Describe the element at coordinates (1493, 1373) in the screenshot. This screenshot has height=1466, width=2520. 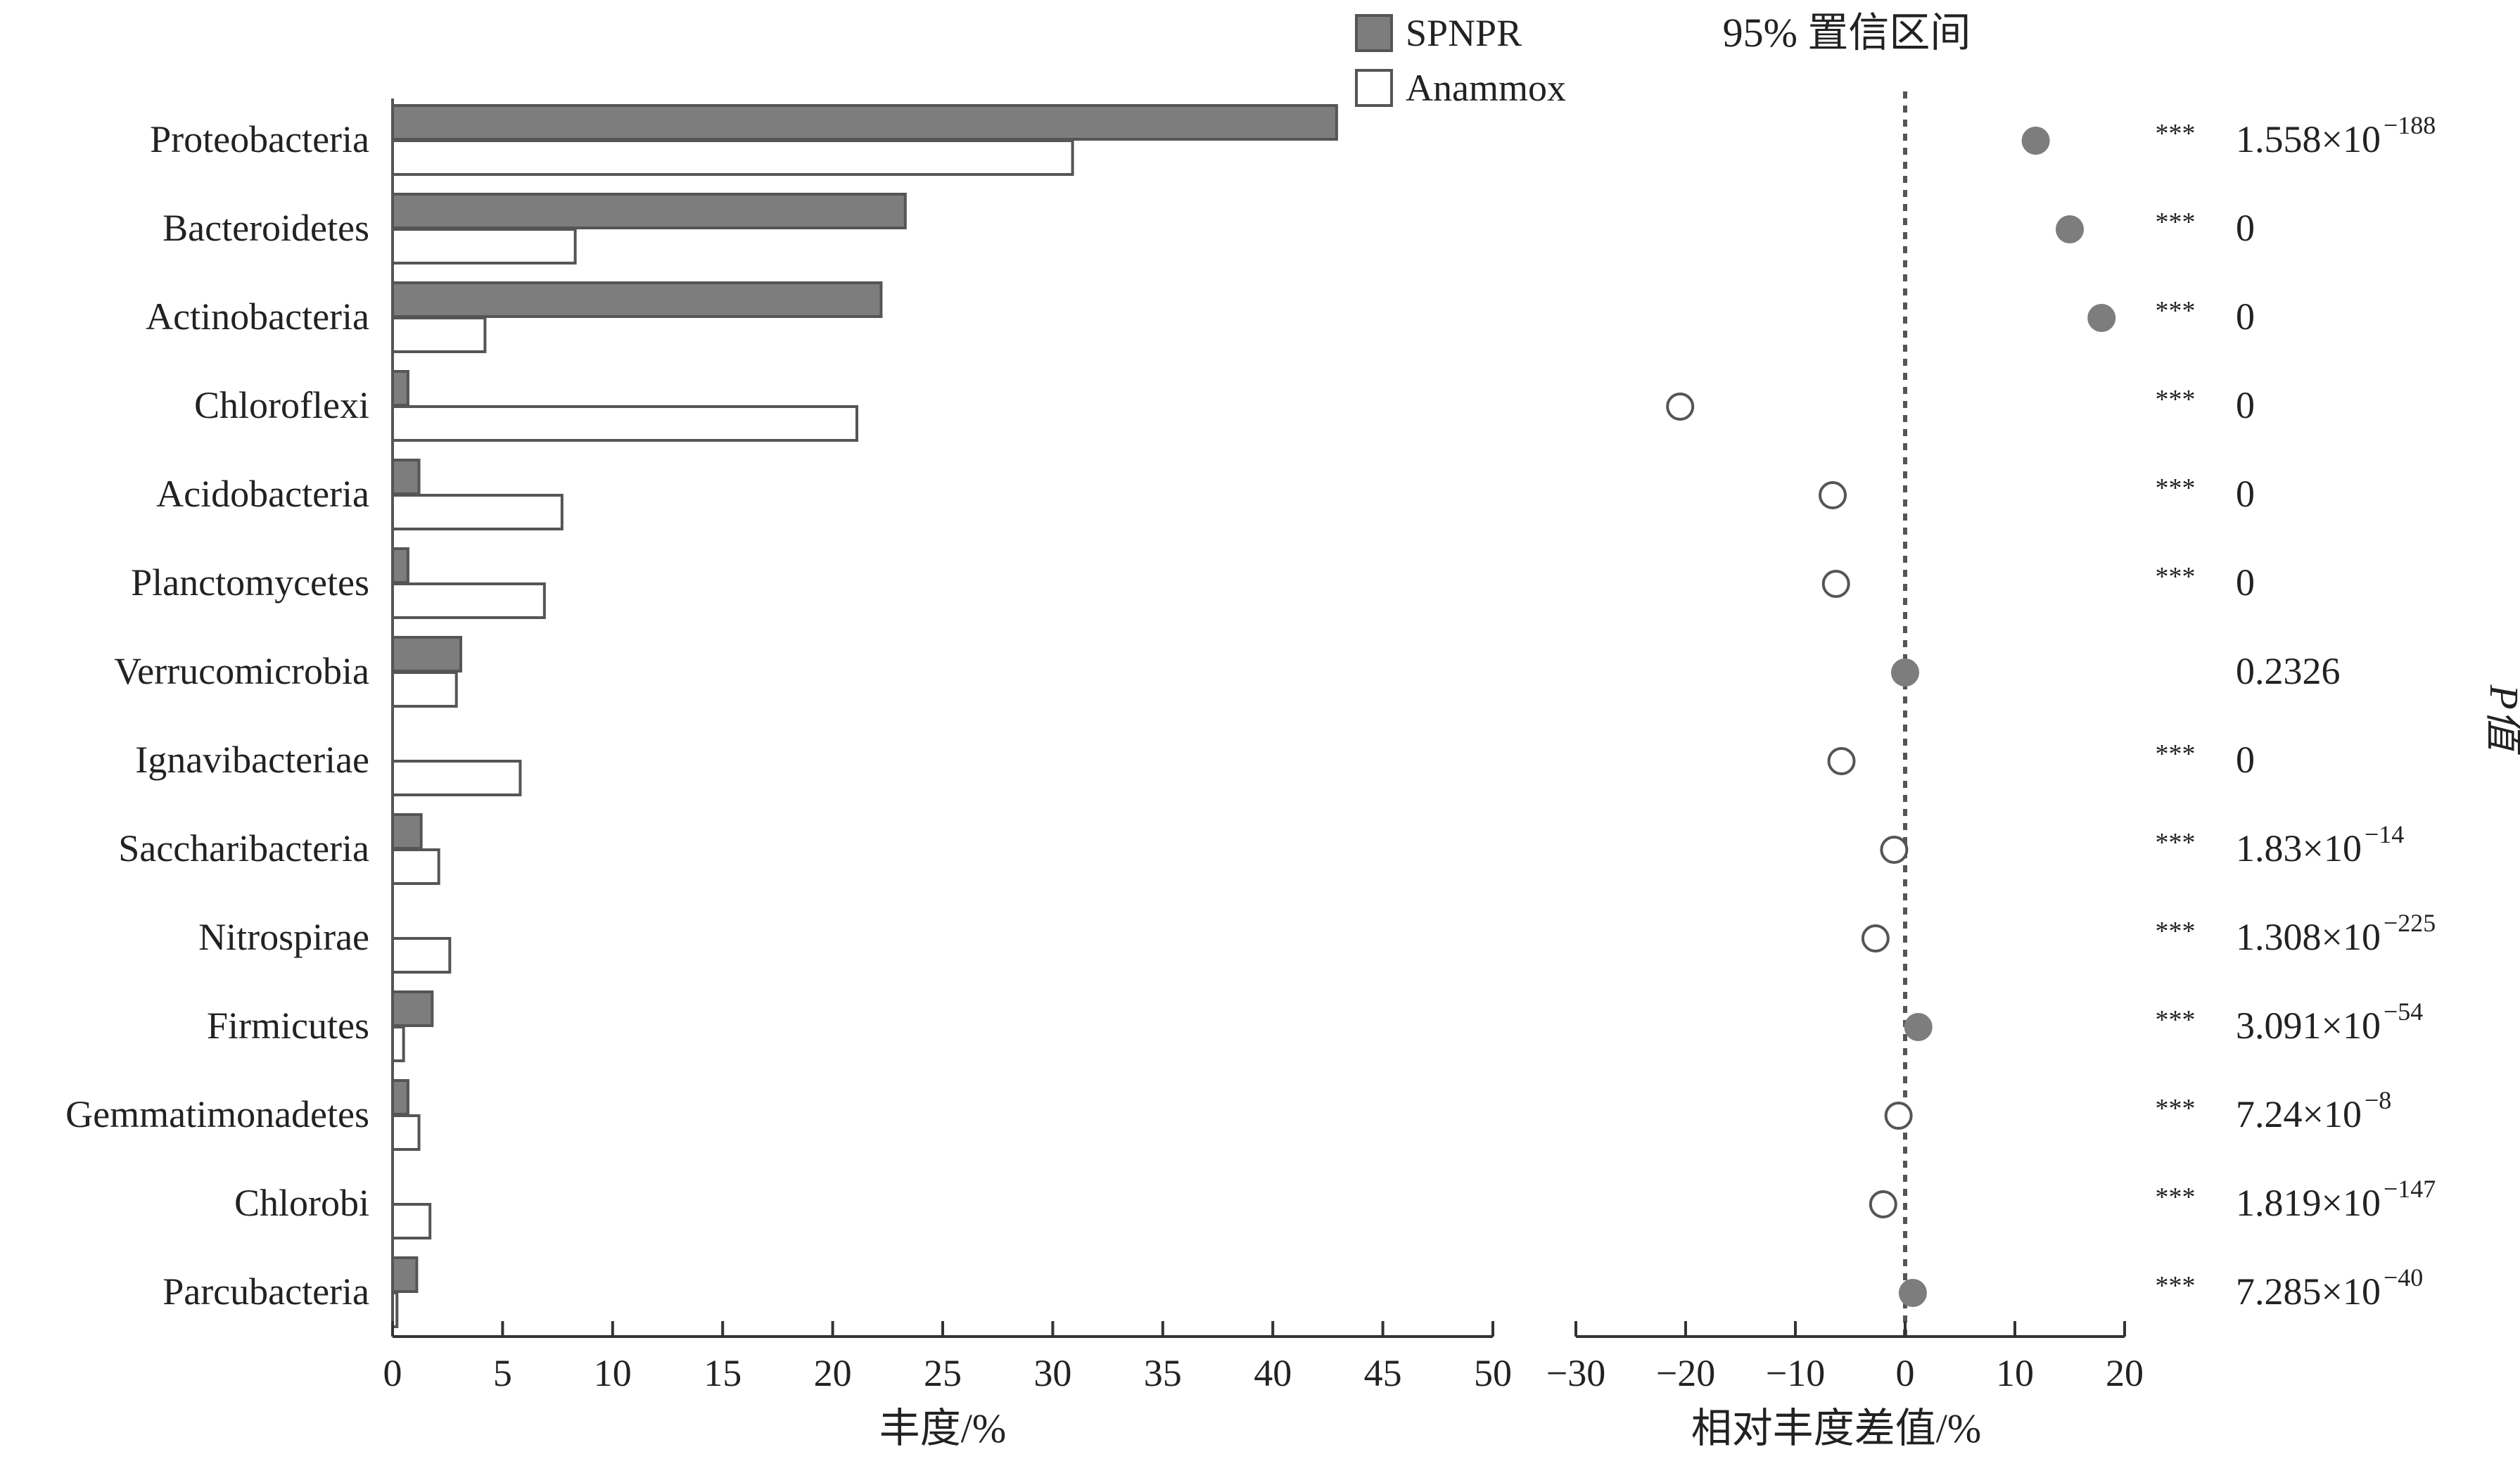
I see `x-tick-label: 50` at that location.